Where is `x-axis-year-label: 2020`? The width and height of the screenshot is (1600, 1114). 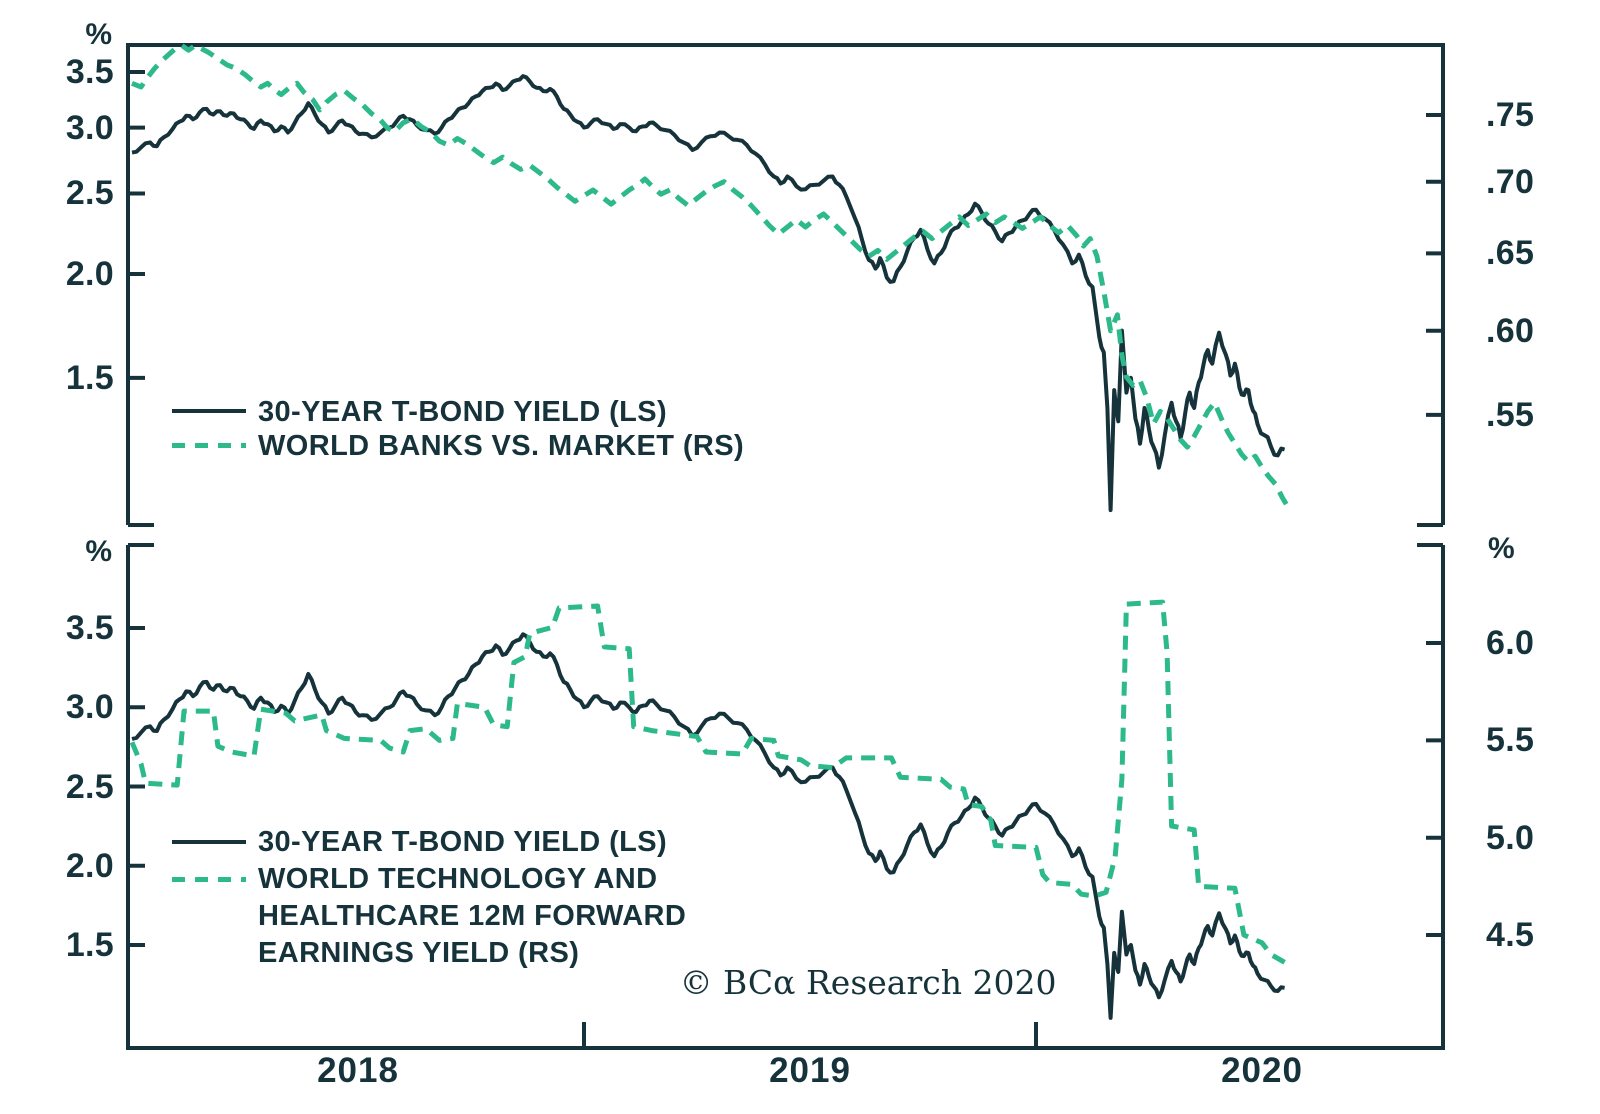
x-axis-year-label: 2020 is located at coordinates (1262, 1070).